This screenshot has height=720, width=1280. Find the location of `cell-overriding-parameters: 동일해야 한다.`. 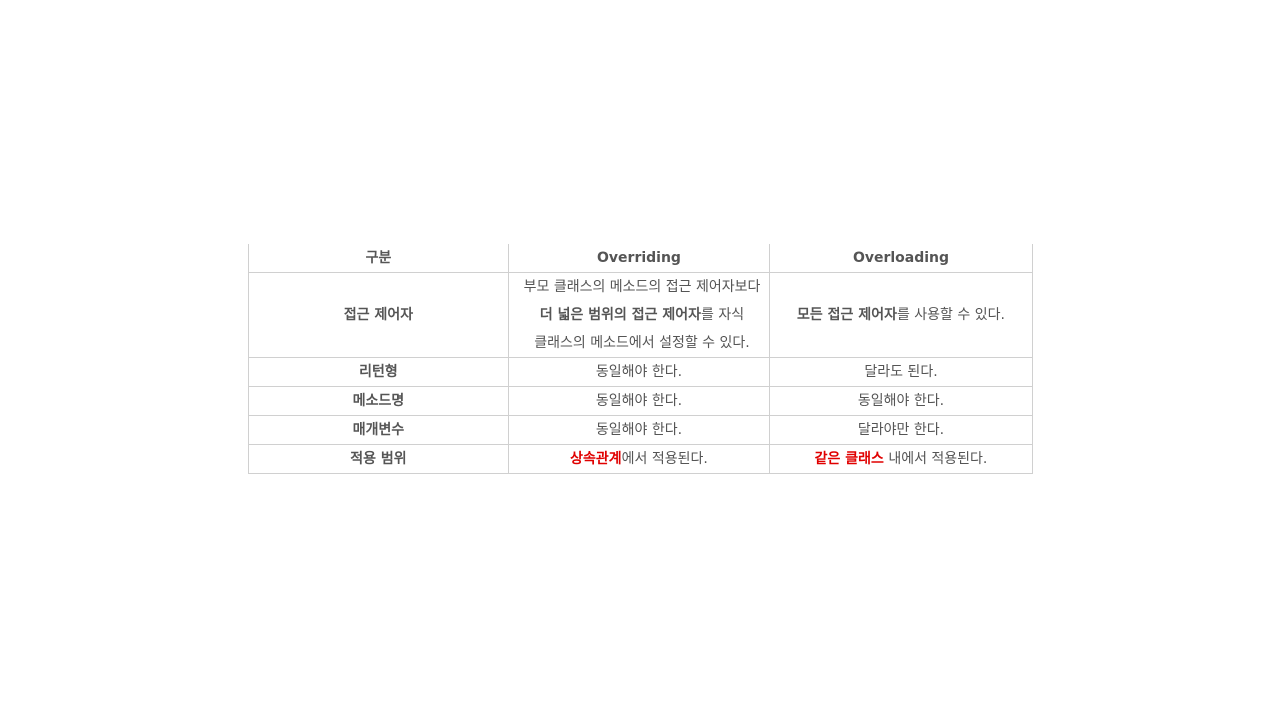

cell-overriding-parameters: 동일해야 한다. is located at coordinates (639, 430).